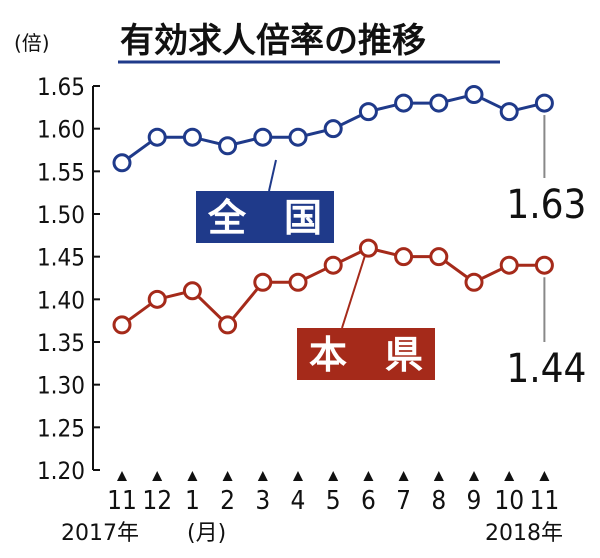 The image size is (600, 558). I want to click on x-tick-label: 9, so click(474, 501).